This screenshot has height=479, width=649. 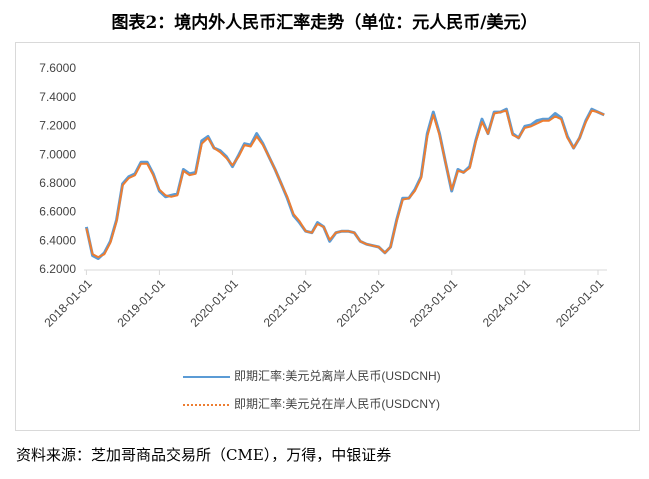 I want to click on y-tick-label: 7.4000, so click(x=57, y=97).